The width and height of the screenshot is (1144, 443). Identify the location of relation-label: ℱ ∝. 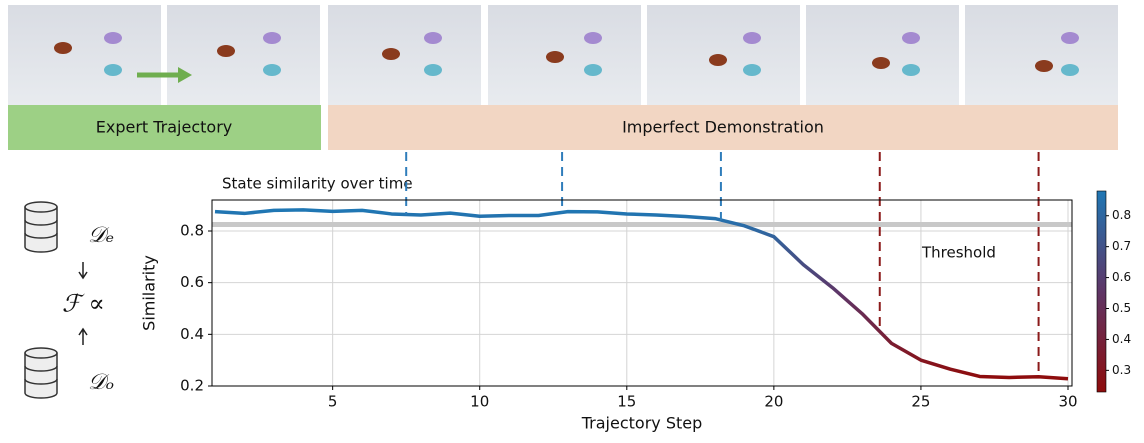
(83, 304).